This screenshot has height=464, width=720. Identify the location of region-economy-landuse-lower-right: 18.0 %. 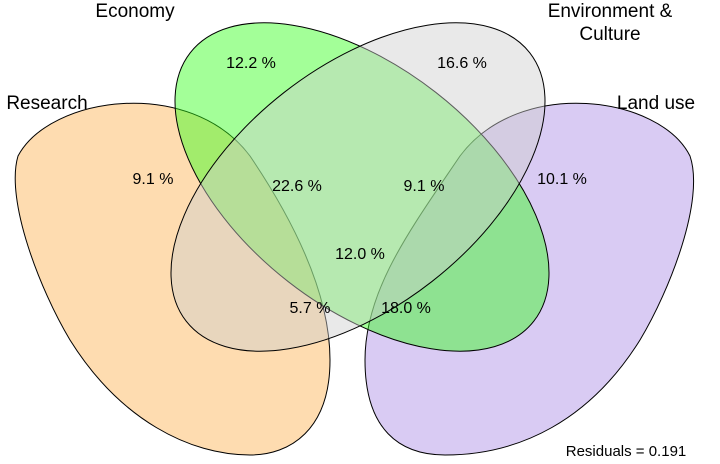
(406, 308).